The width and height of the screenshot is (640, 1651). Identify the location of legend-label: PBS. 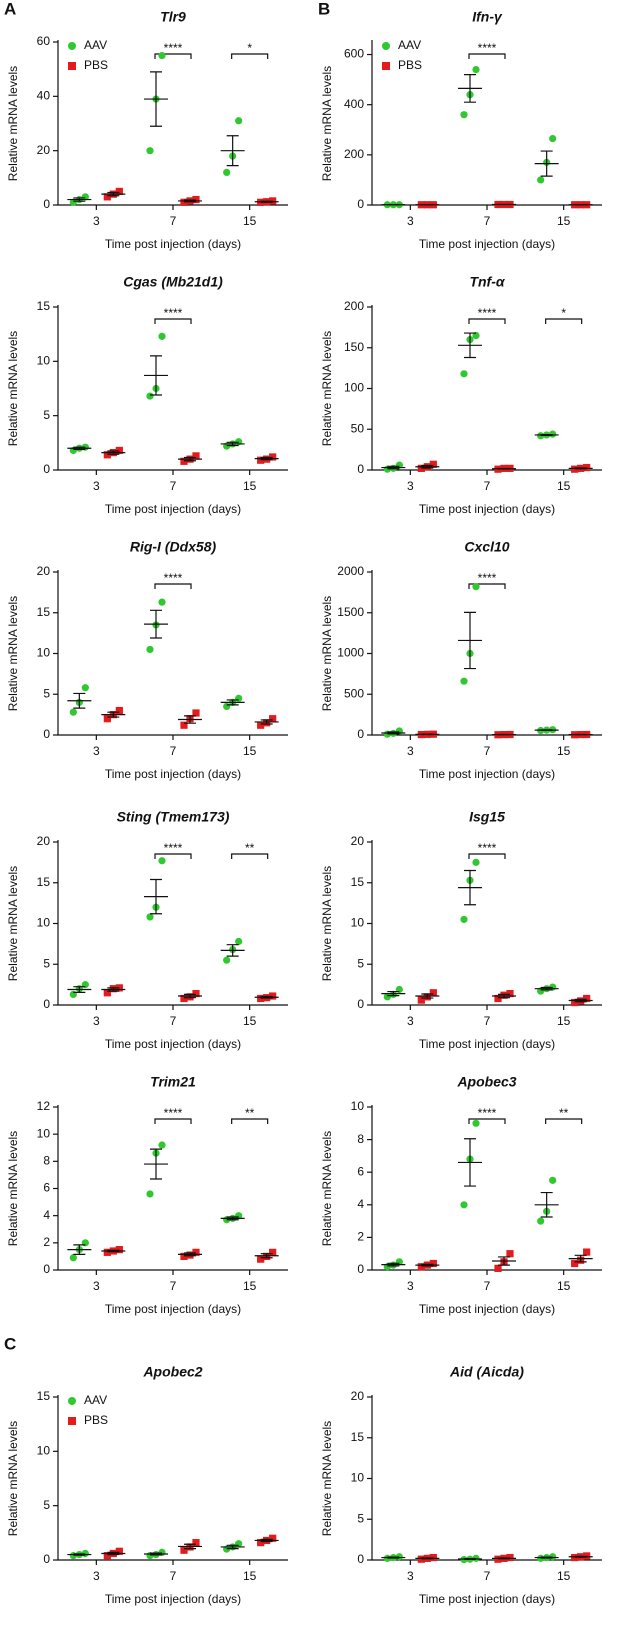
(96, 65).